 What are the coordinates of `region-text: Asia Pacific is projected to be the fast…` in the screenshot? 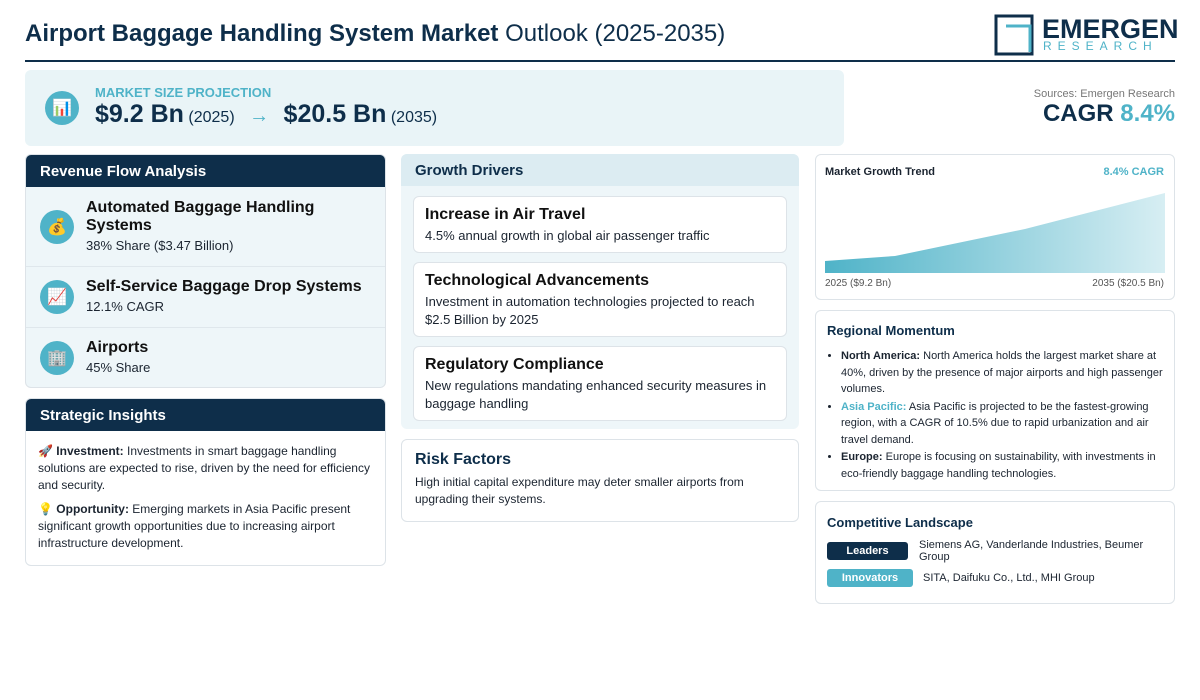 It's located at (995, 423).